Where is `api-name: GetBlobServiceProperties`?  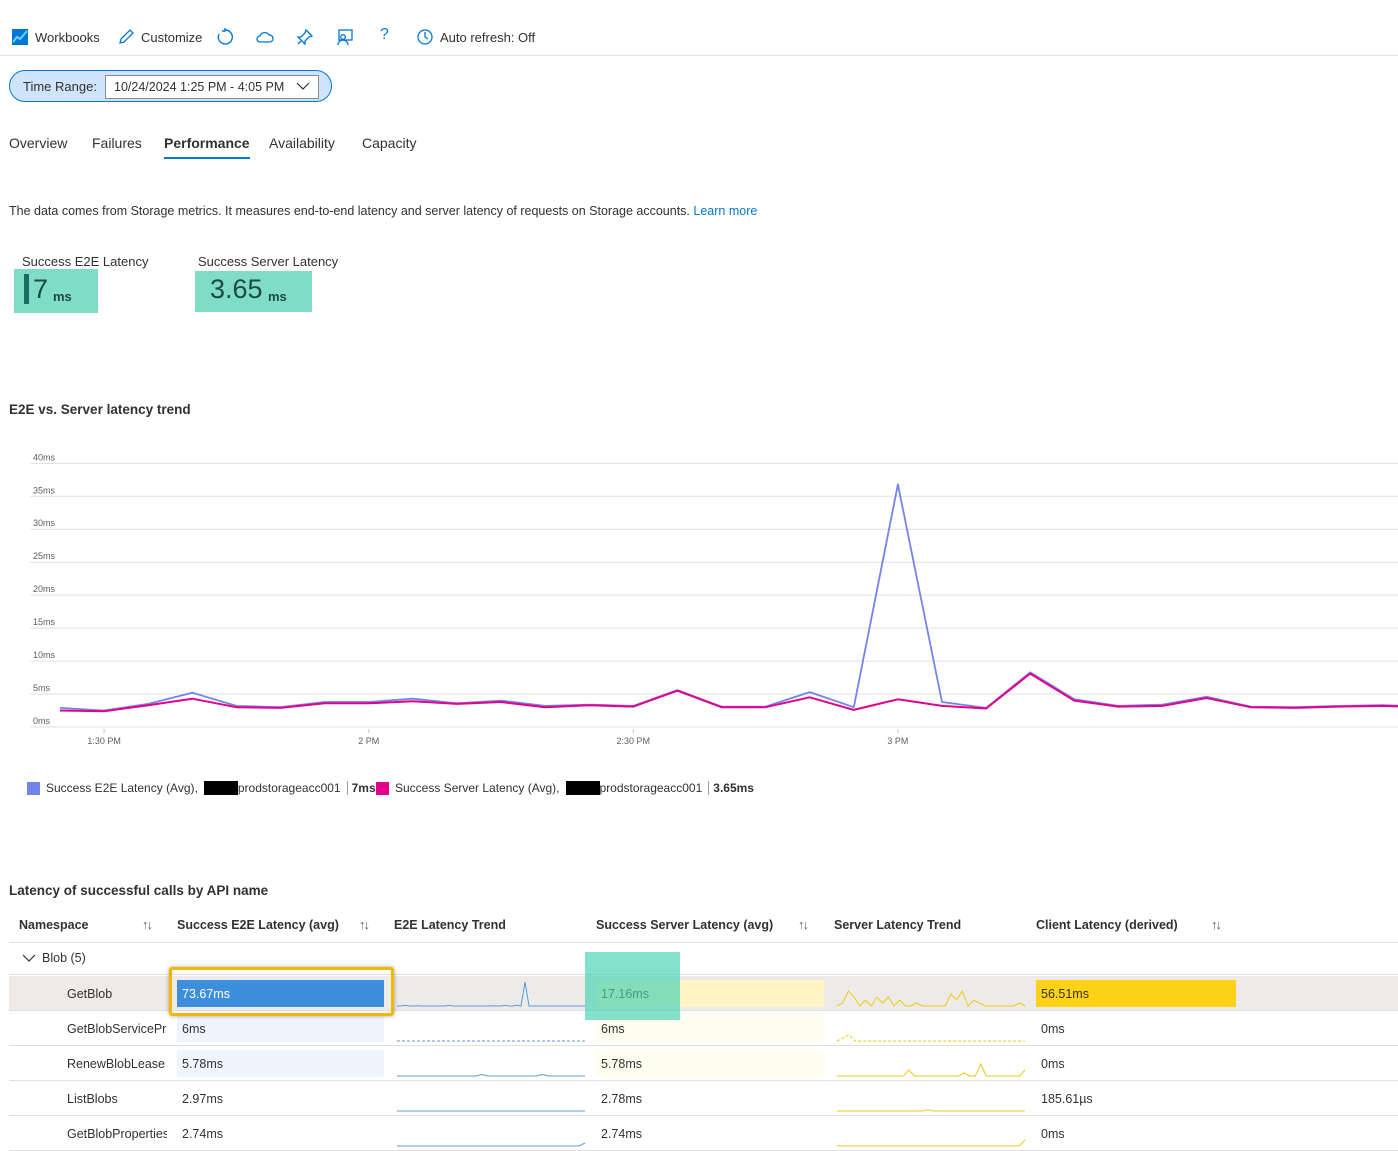 api-name: GetBlobServiceProperties is located at coordinates (117, 1029).